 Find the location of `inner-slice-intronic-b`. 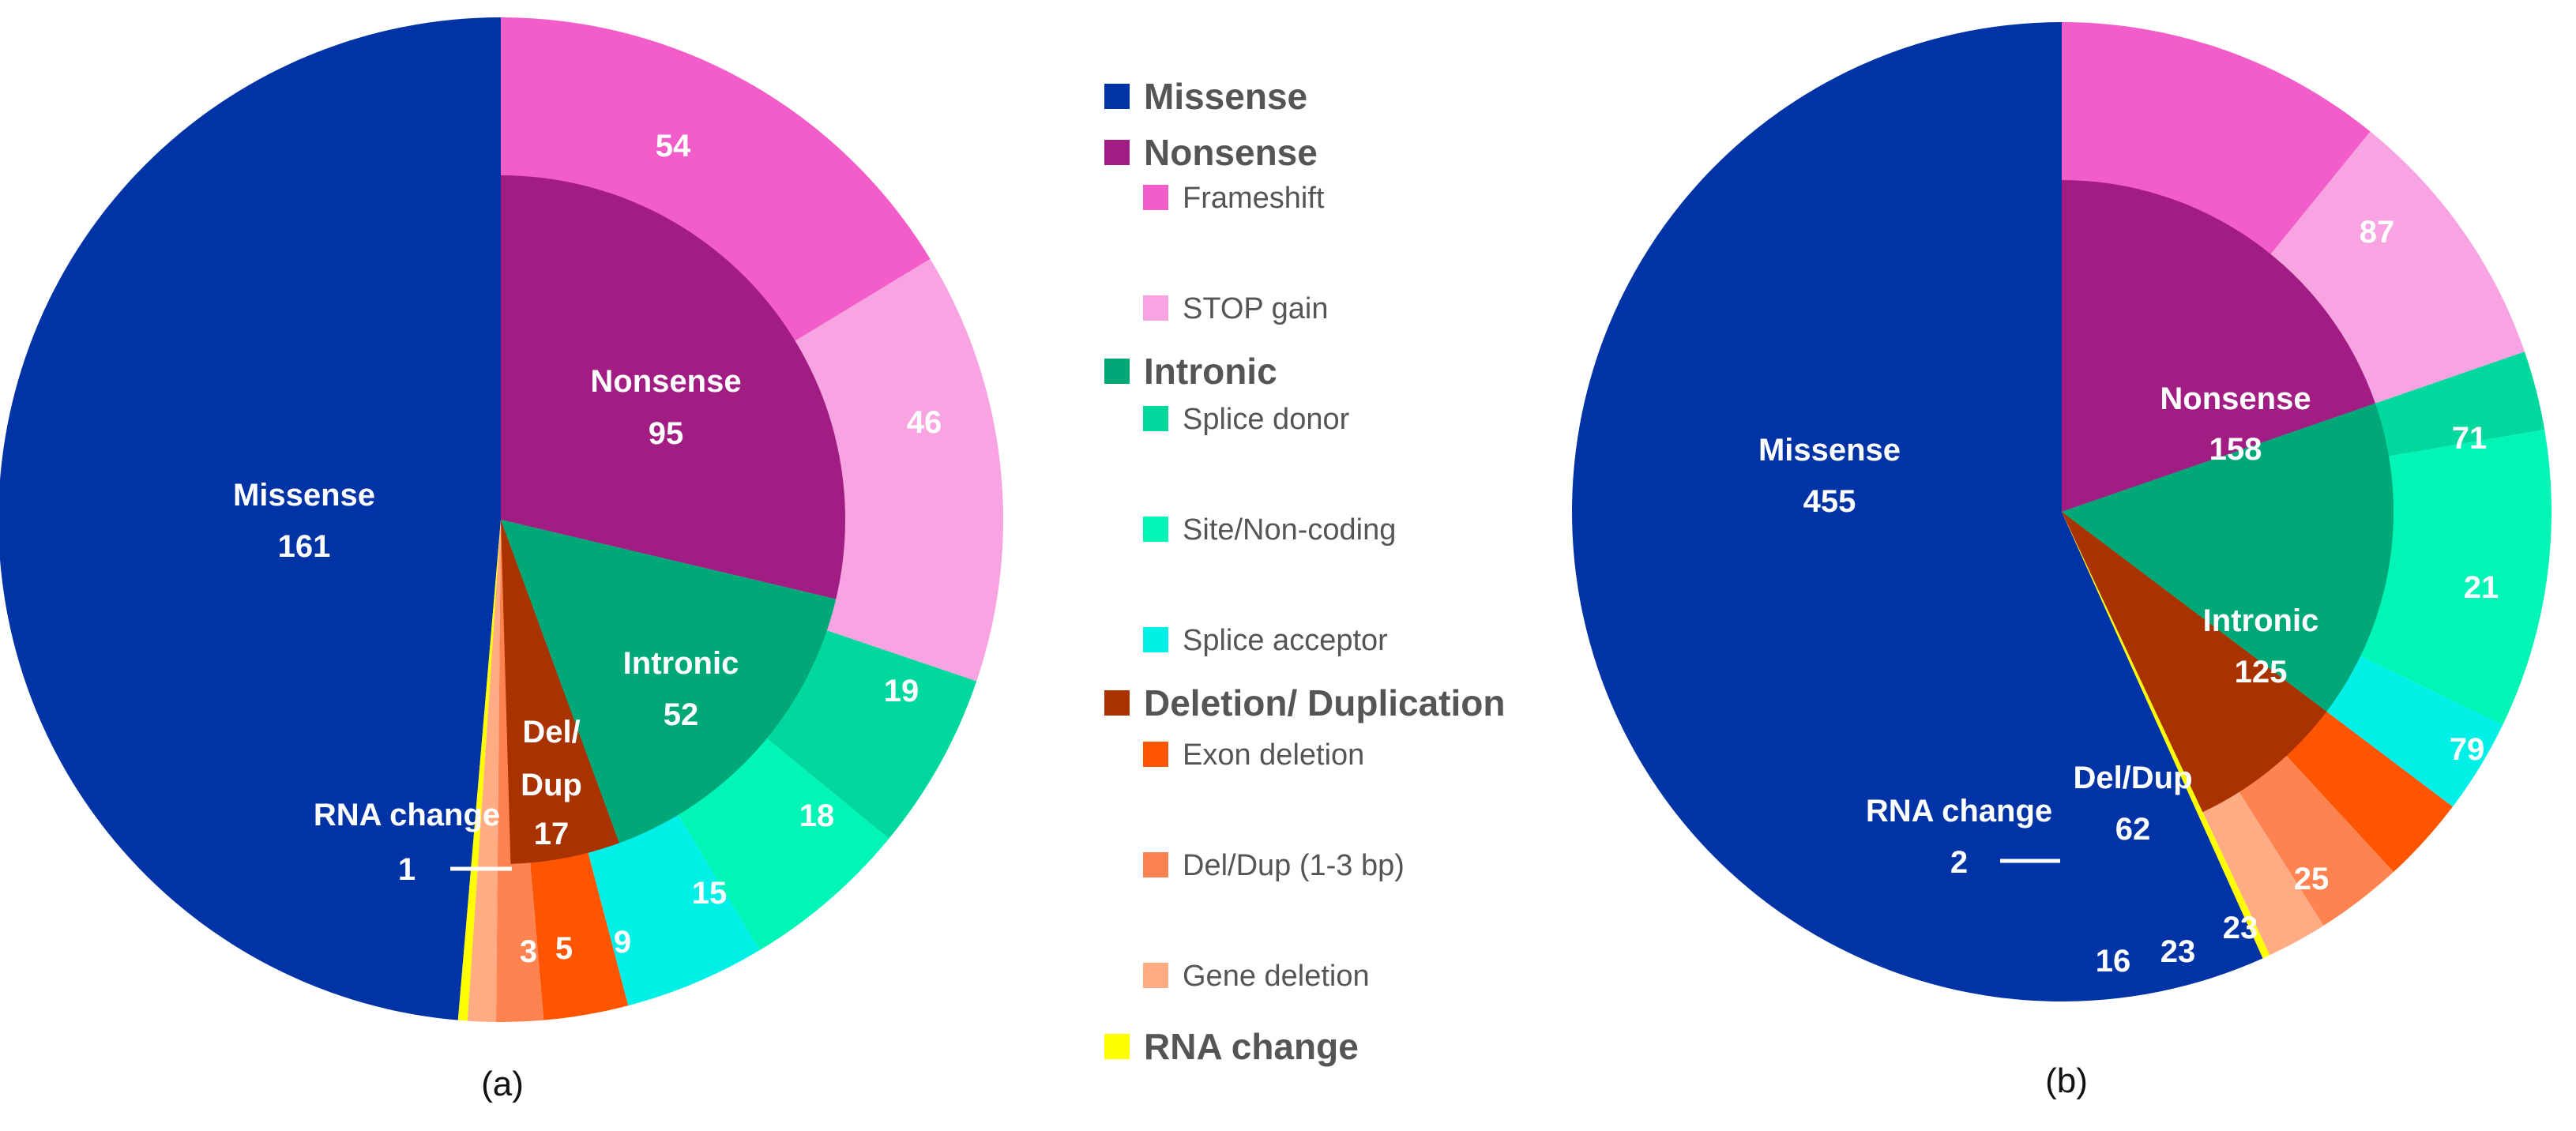

inner-slice-intronic-b is located at coordinates (2228, 557).